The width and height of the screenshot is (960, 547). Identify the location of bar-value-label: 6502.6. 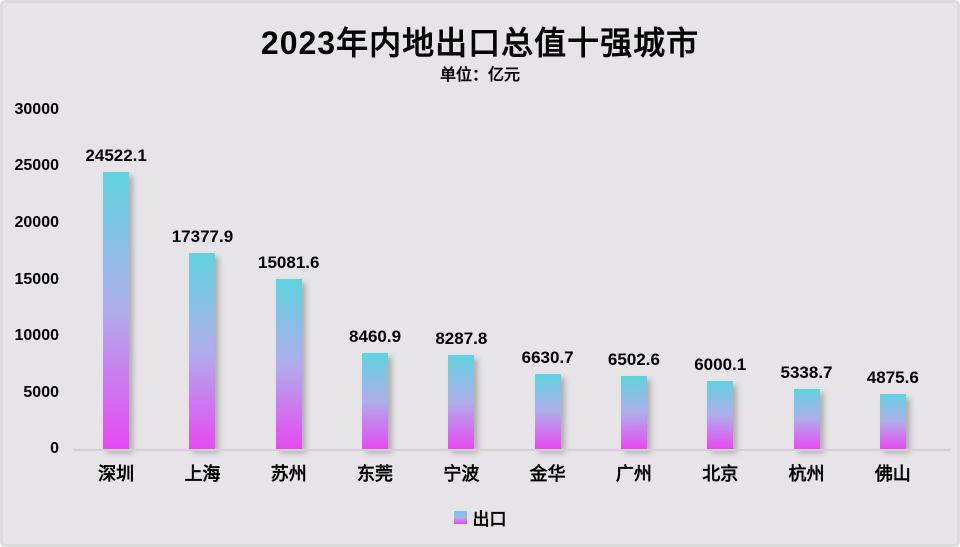
(633, 359).